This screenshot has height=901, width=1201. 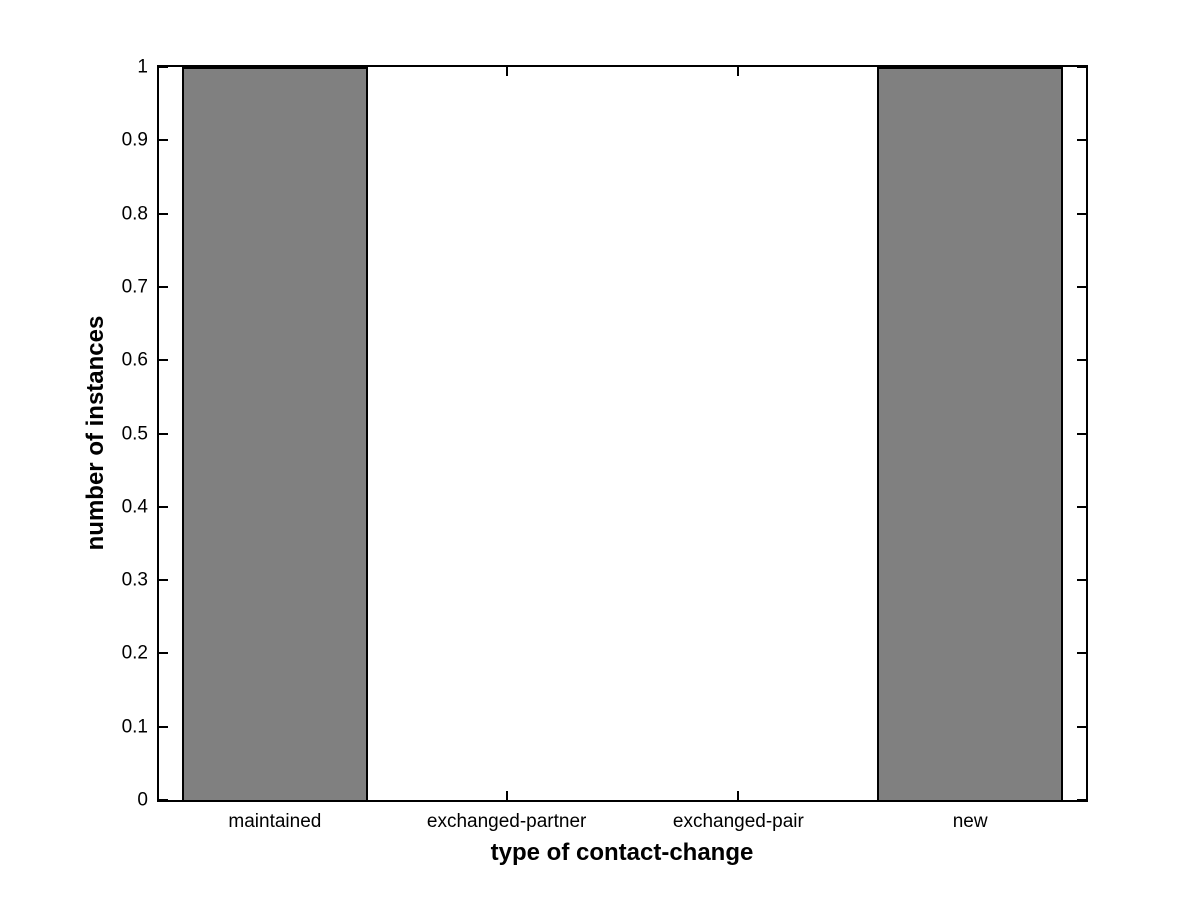 I want to click on y-tick-label: 0.8, so click(x=134, y=214).